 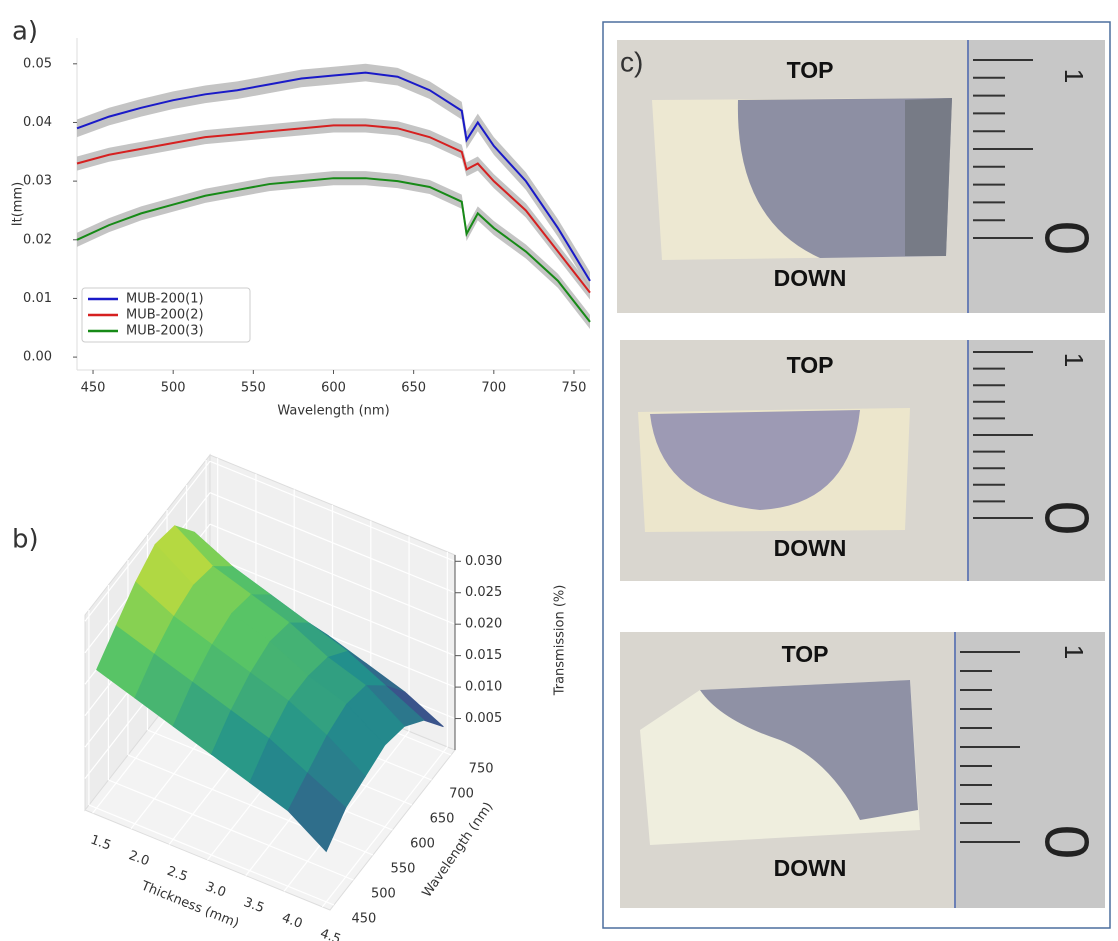 I want to click on x-axis-label: Wavelength (nm), so click(x=333, y=411).